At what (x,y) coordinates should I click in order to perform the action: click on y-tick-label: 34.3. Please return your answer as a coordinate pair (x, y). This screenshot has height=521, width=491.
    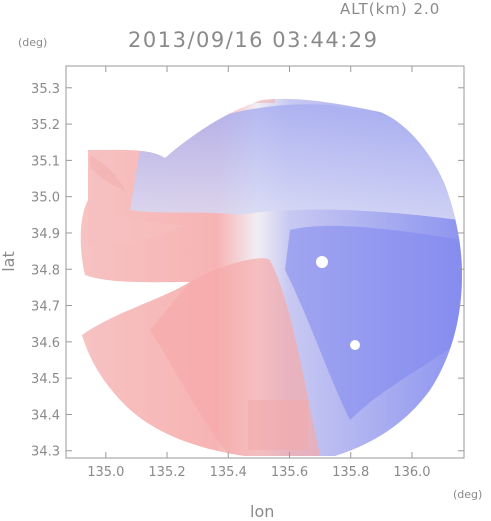
    Looking at the image, I should click on (45, 452).